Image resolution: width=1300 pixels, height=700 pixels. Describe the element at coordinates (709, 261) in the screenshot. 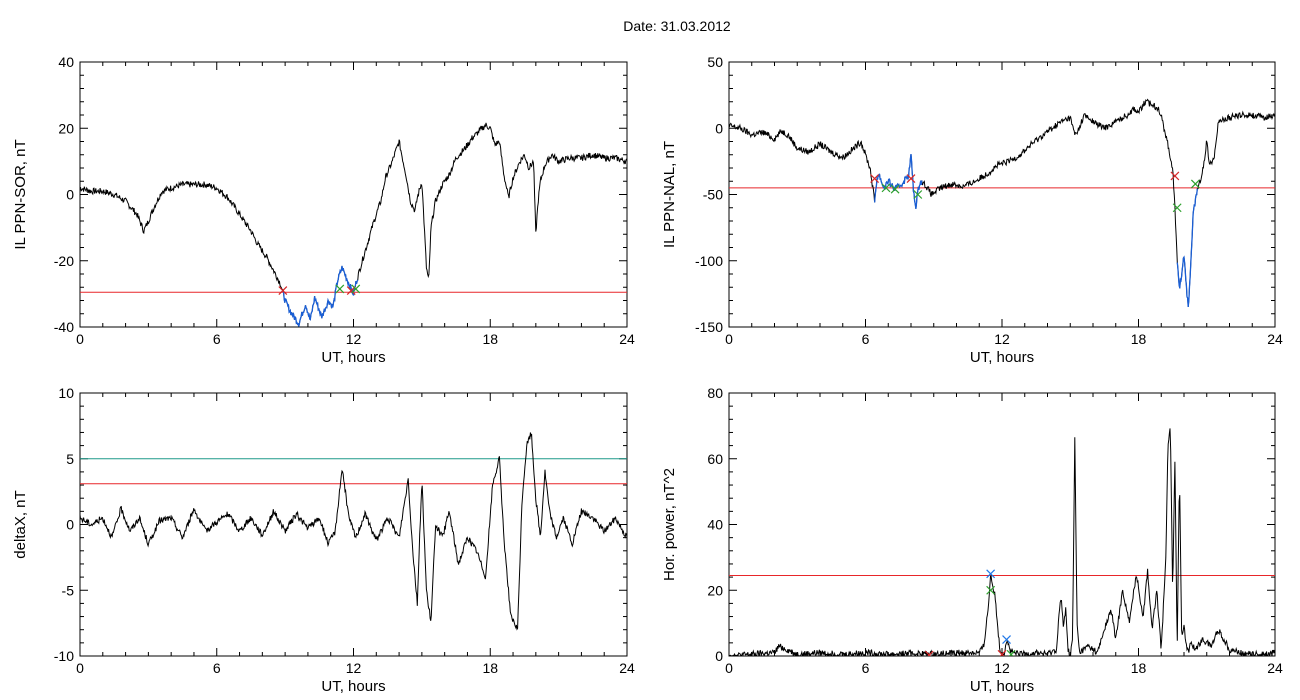

I see `y-tick-label: -100` at that location.